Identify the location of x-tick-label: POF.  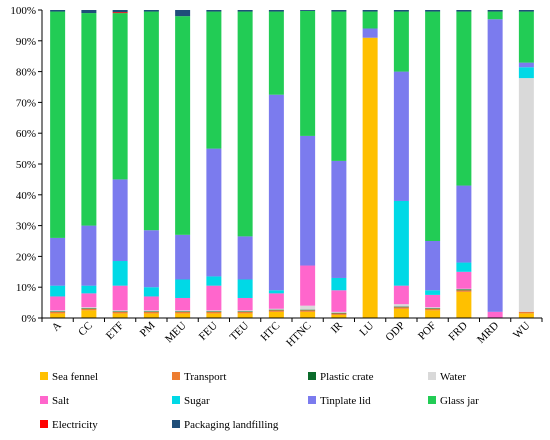
(427, 331).